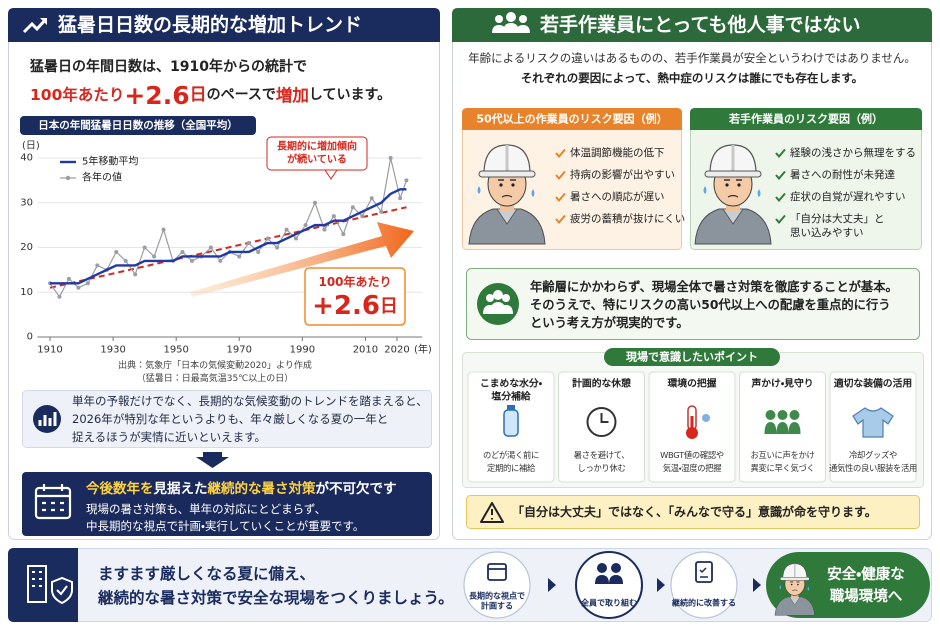  What do you see at coordinates (317, 146) in the screenshot?
I see `annotation: 長期的に増加傾向` at bounding box center [317, 146].